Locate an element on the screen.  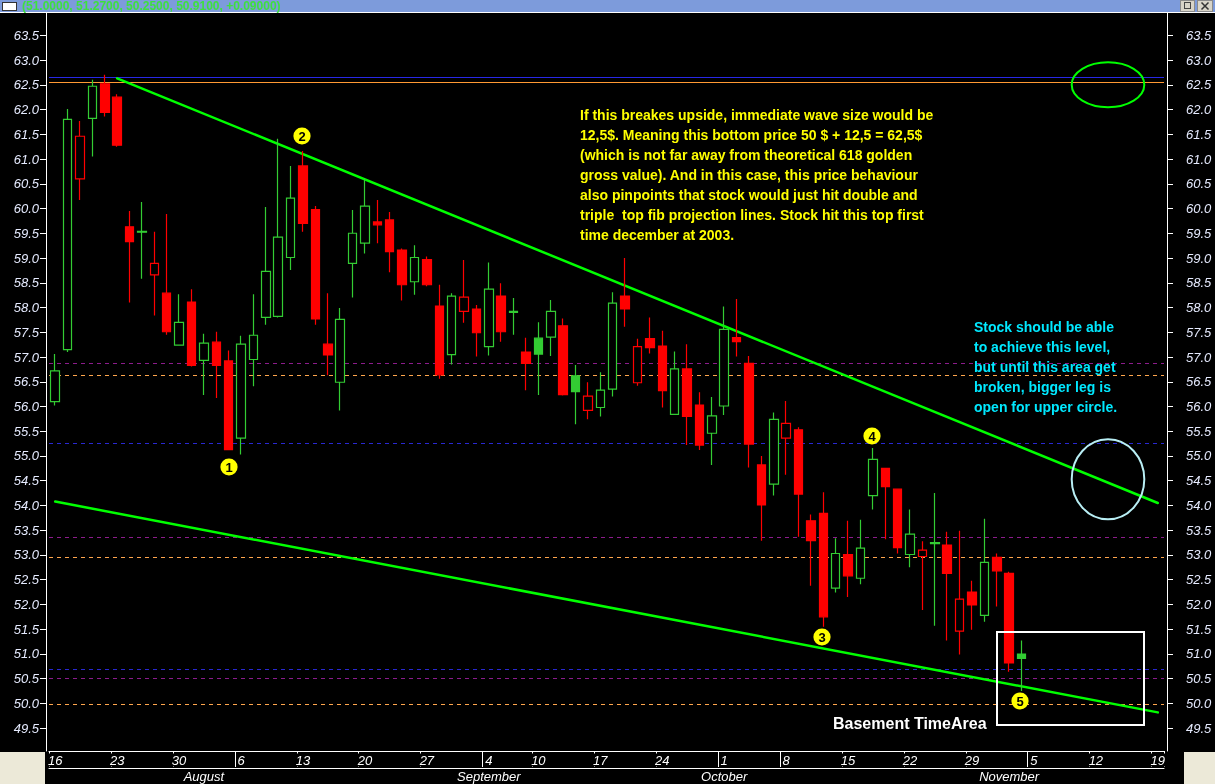
y2-tick-label: 50.0 is located at coordinates (1199, 703).